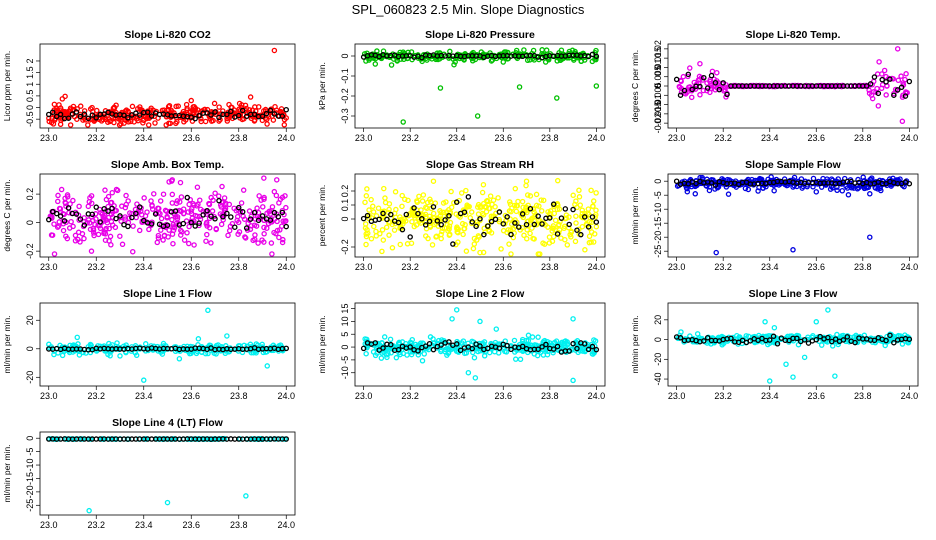  Describe the element at coordinates (30, 251) in the screenshot. I see `y-tick-label: -0.2` at that location.